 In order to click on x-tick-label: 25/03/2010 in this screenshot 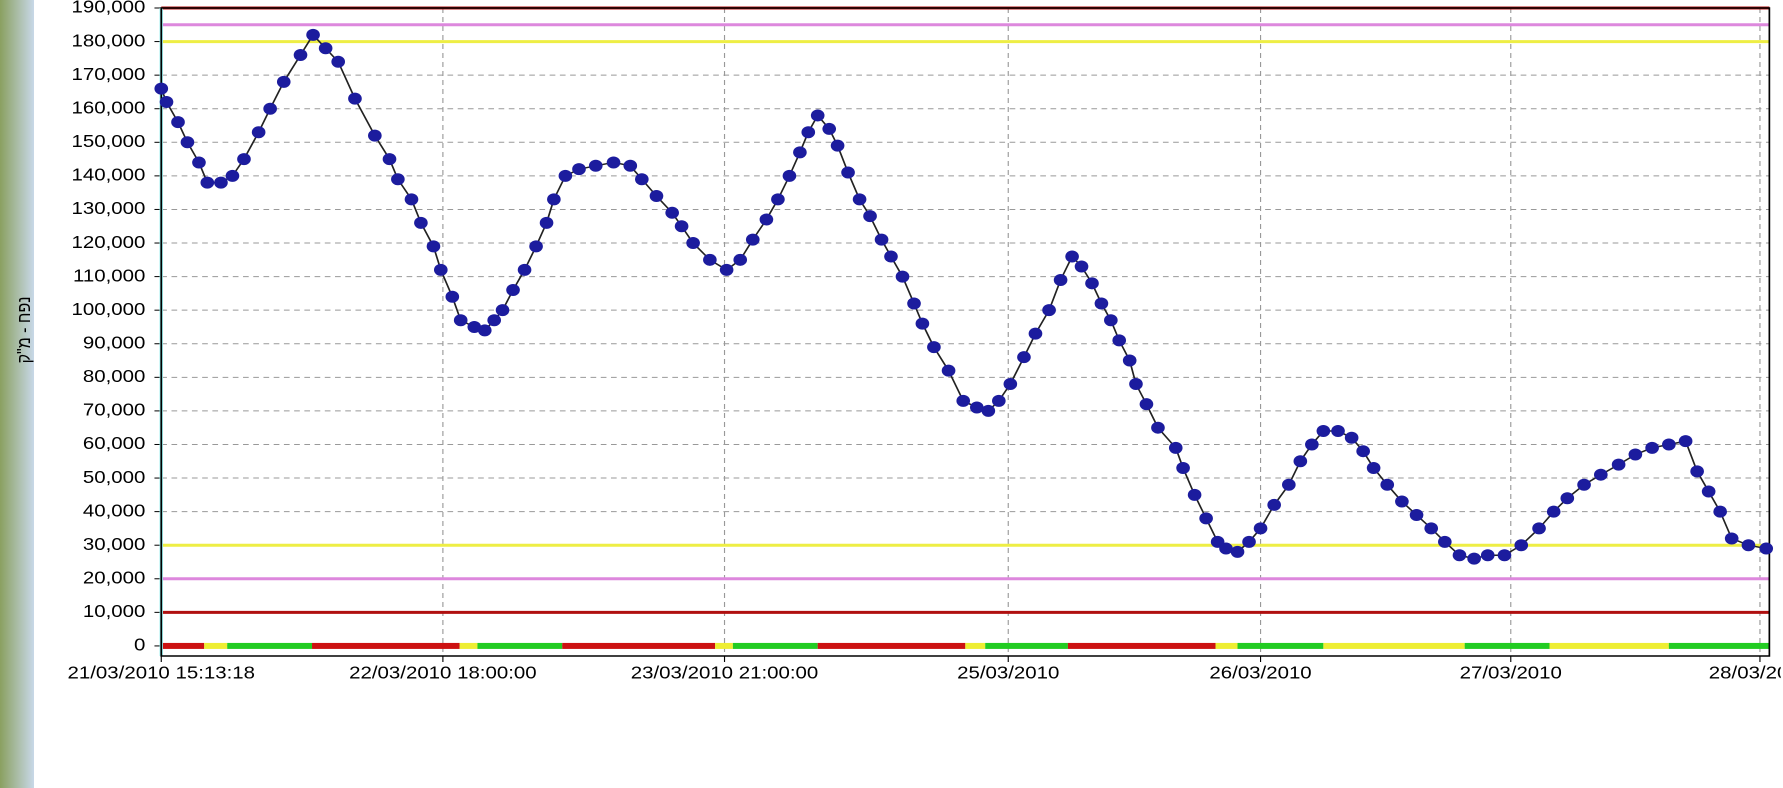, I will do `click(1008, 674)`.